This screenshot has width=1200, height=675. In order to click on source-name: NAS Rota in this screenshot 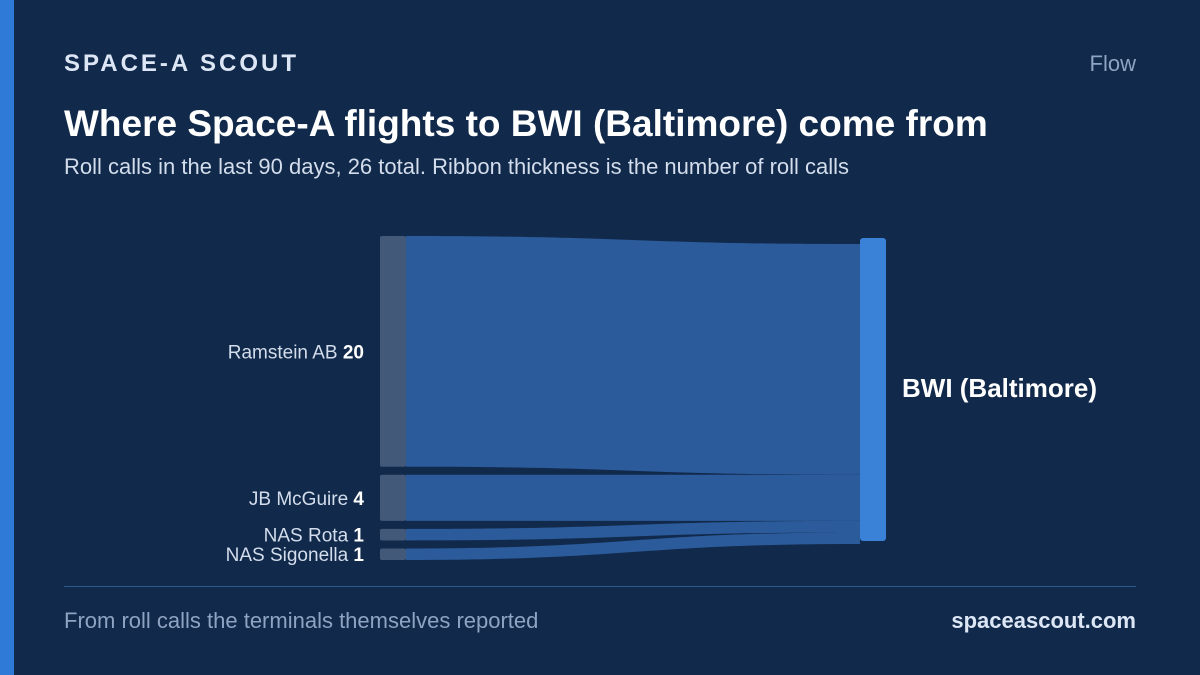, I will do `click(309, 536)`.